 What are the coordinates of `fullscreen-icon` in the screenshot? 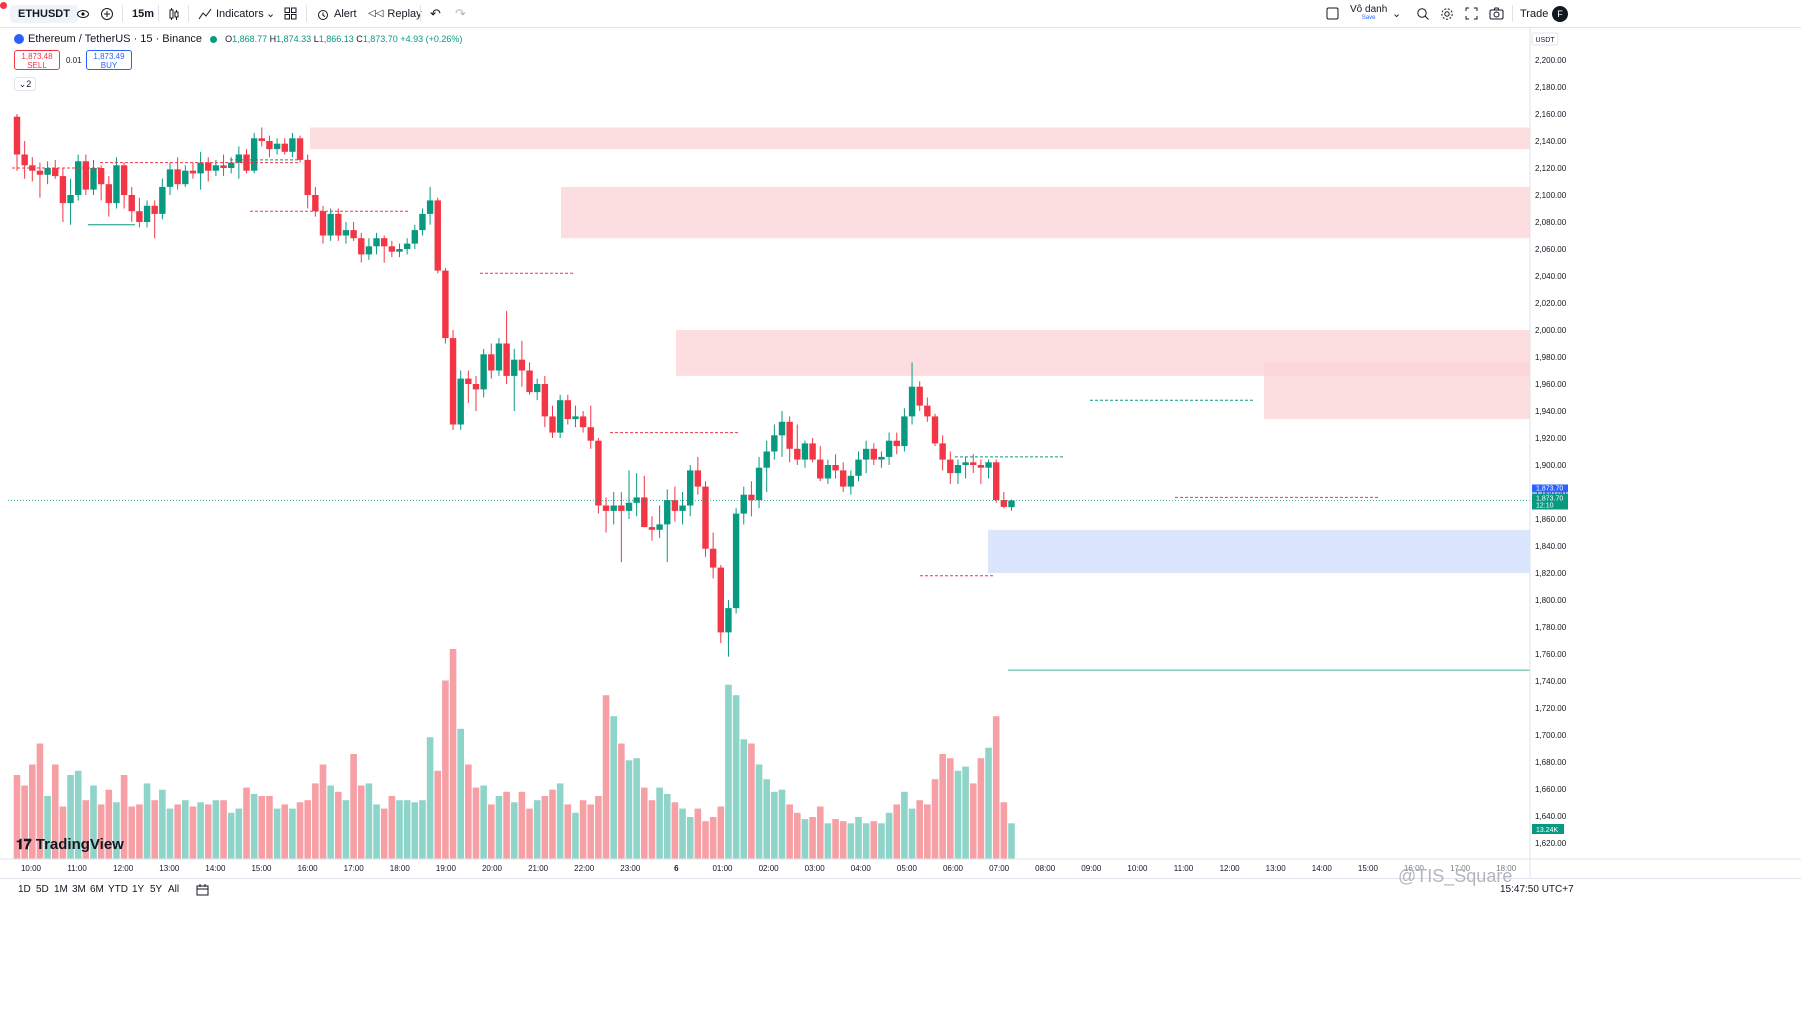 It's located at (1471, 13).